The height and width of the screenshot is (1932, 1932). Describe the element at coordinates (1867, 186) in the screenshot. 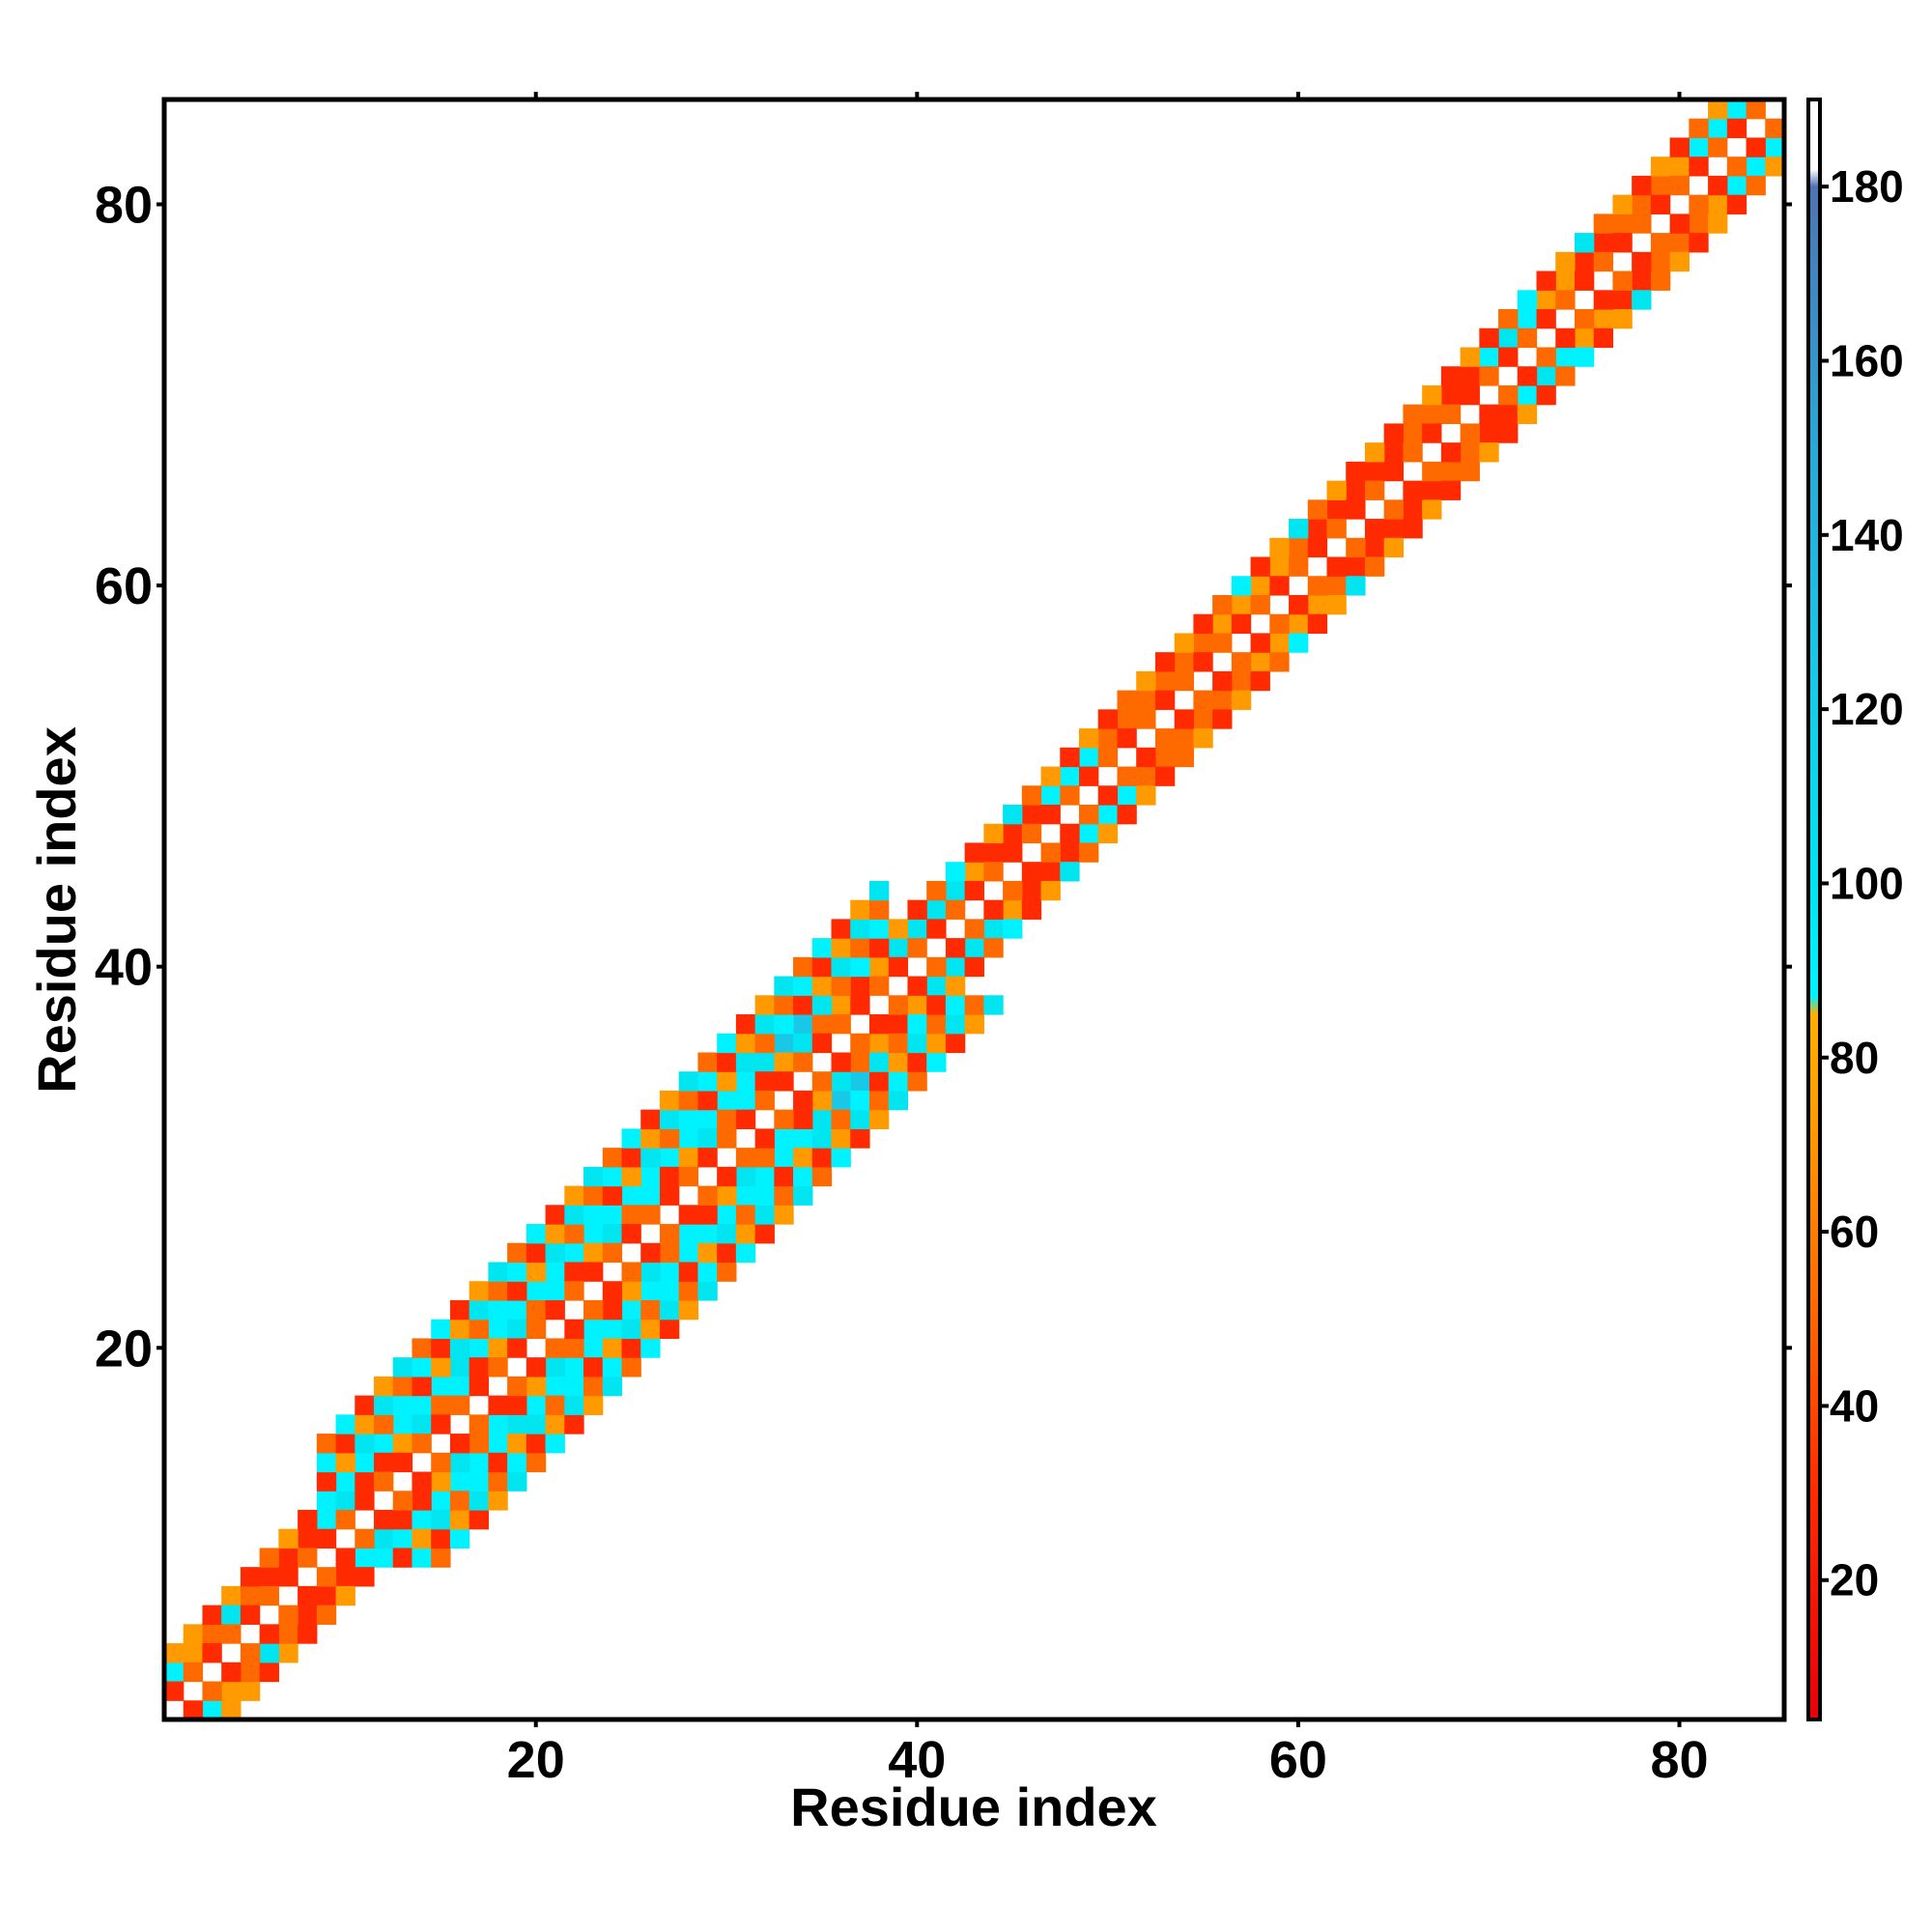

I see `colorbar-tick-label: 180` at that location.